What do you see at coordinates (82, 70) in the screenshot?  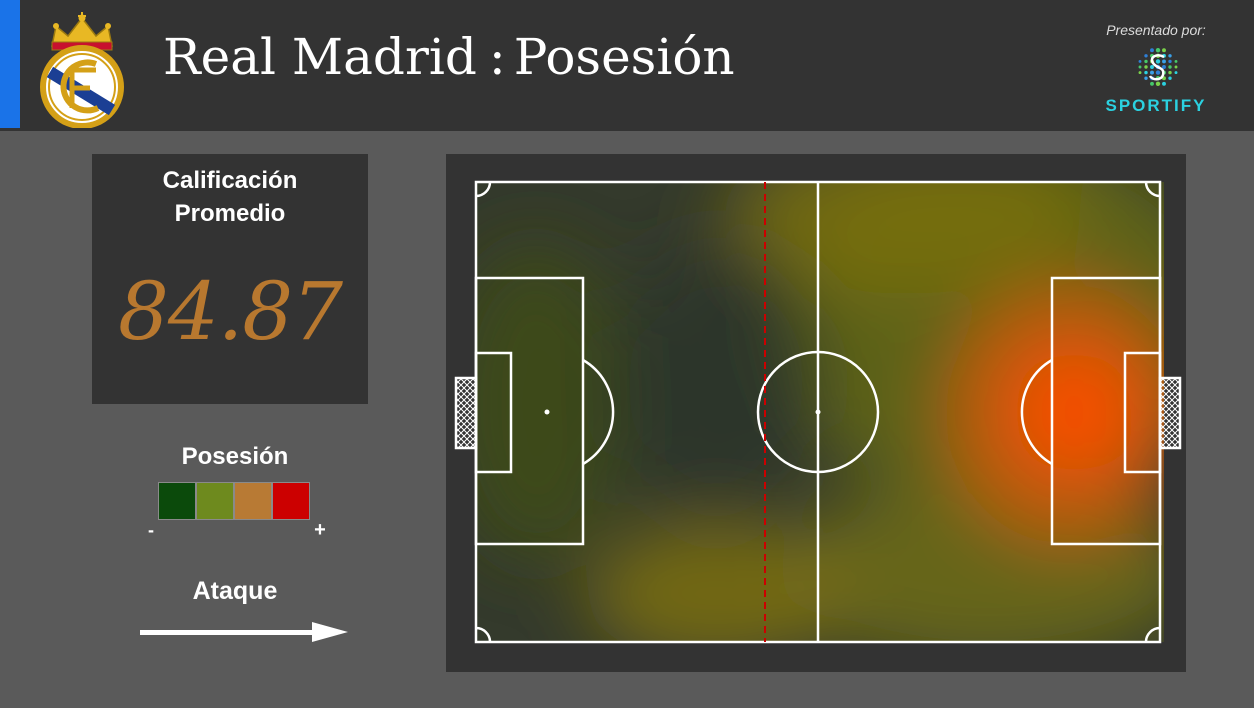 I see `real-madrid-crest-icon` at bounding box center [82, 70].